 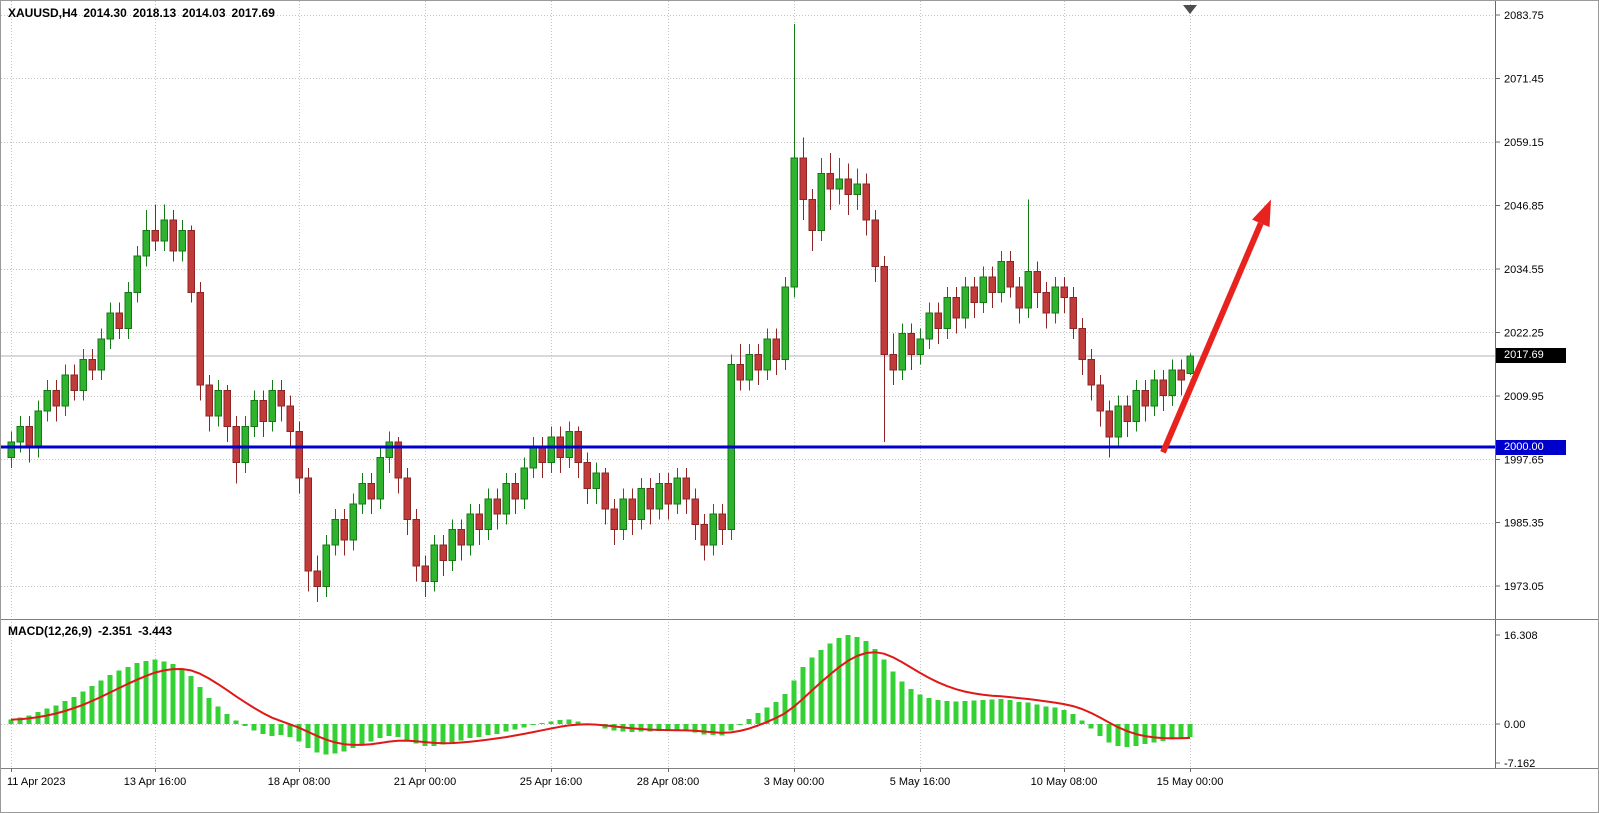 What do you see at coordinates (920, 782) in the screenshot?
I see `time-axis-label: 5 May 16:00` at bounding box center [920, 782].